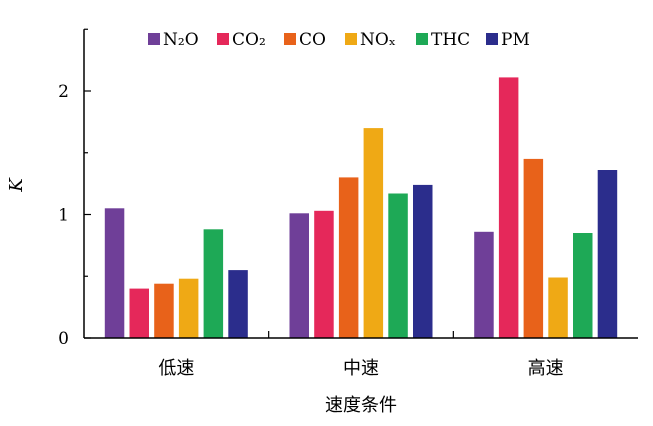 This screenshot has height=426, width=653. What do you see at coordinates (181, 40) in the screenshot?
I see `legend-label: N₂O` at bounding box center [181, 40].